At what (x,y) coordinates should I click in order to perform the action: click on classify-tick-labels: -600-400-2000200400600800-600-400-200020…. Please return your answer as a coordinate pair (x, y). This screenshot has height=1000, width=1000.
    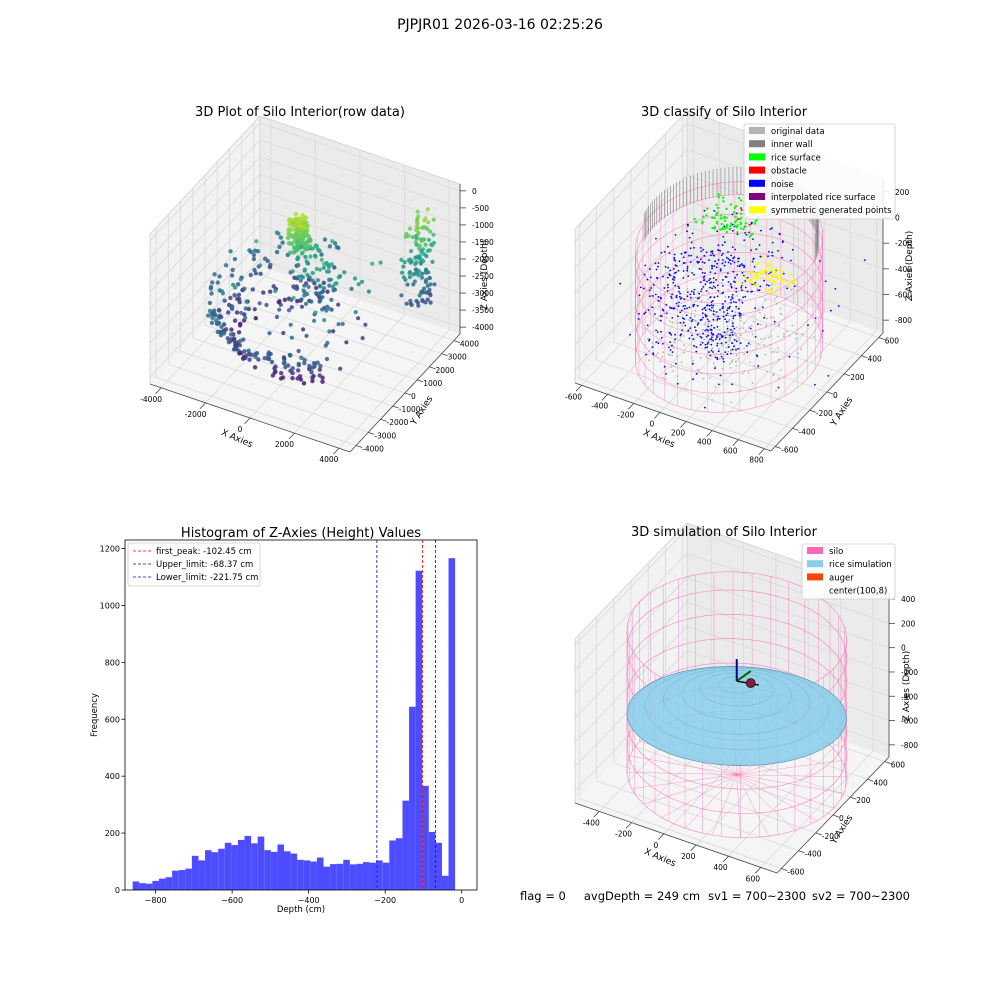
    Looking at the image, I should click on (738, 326).